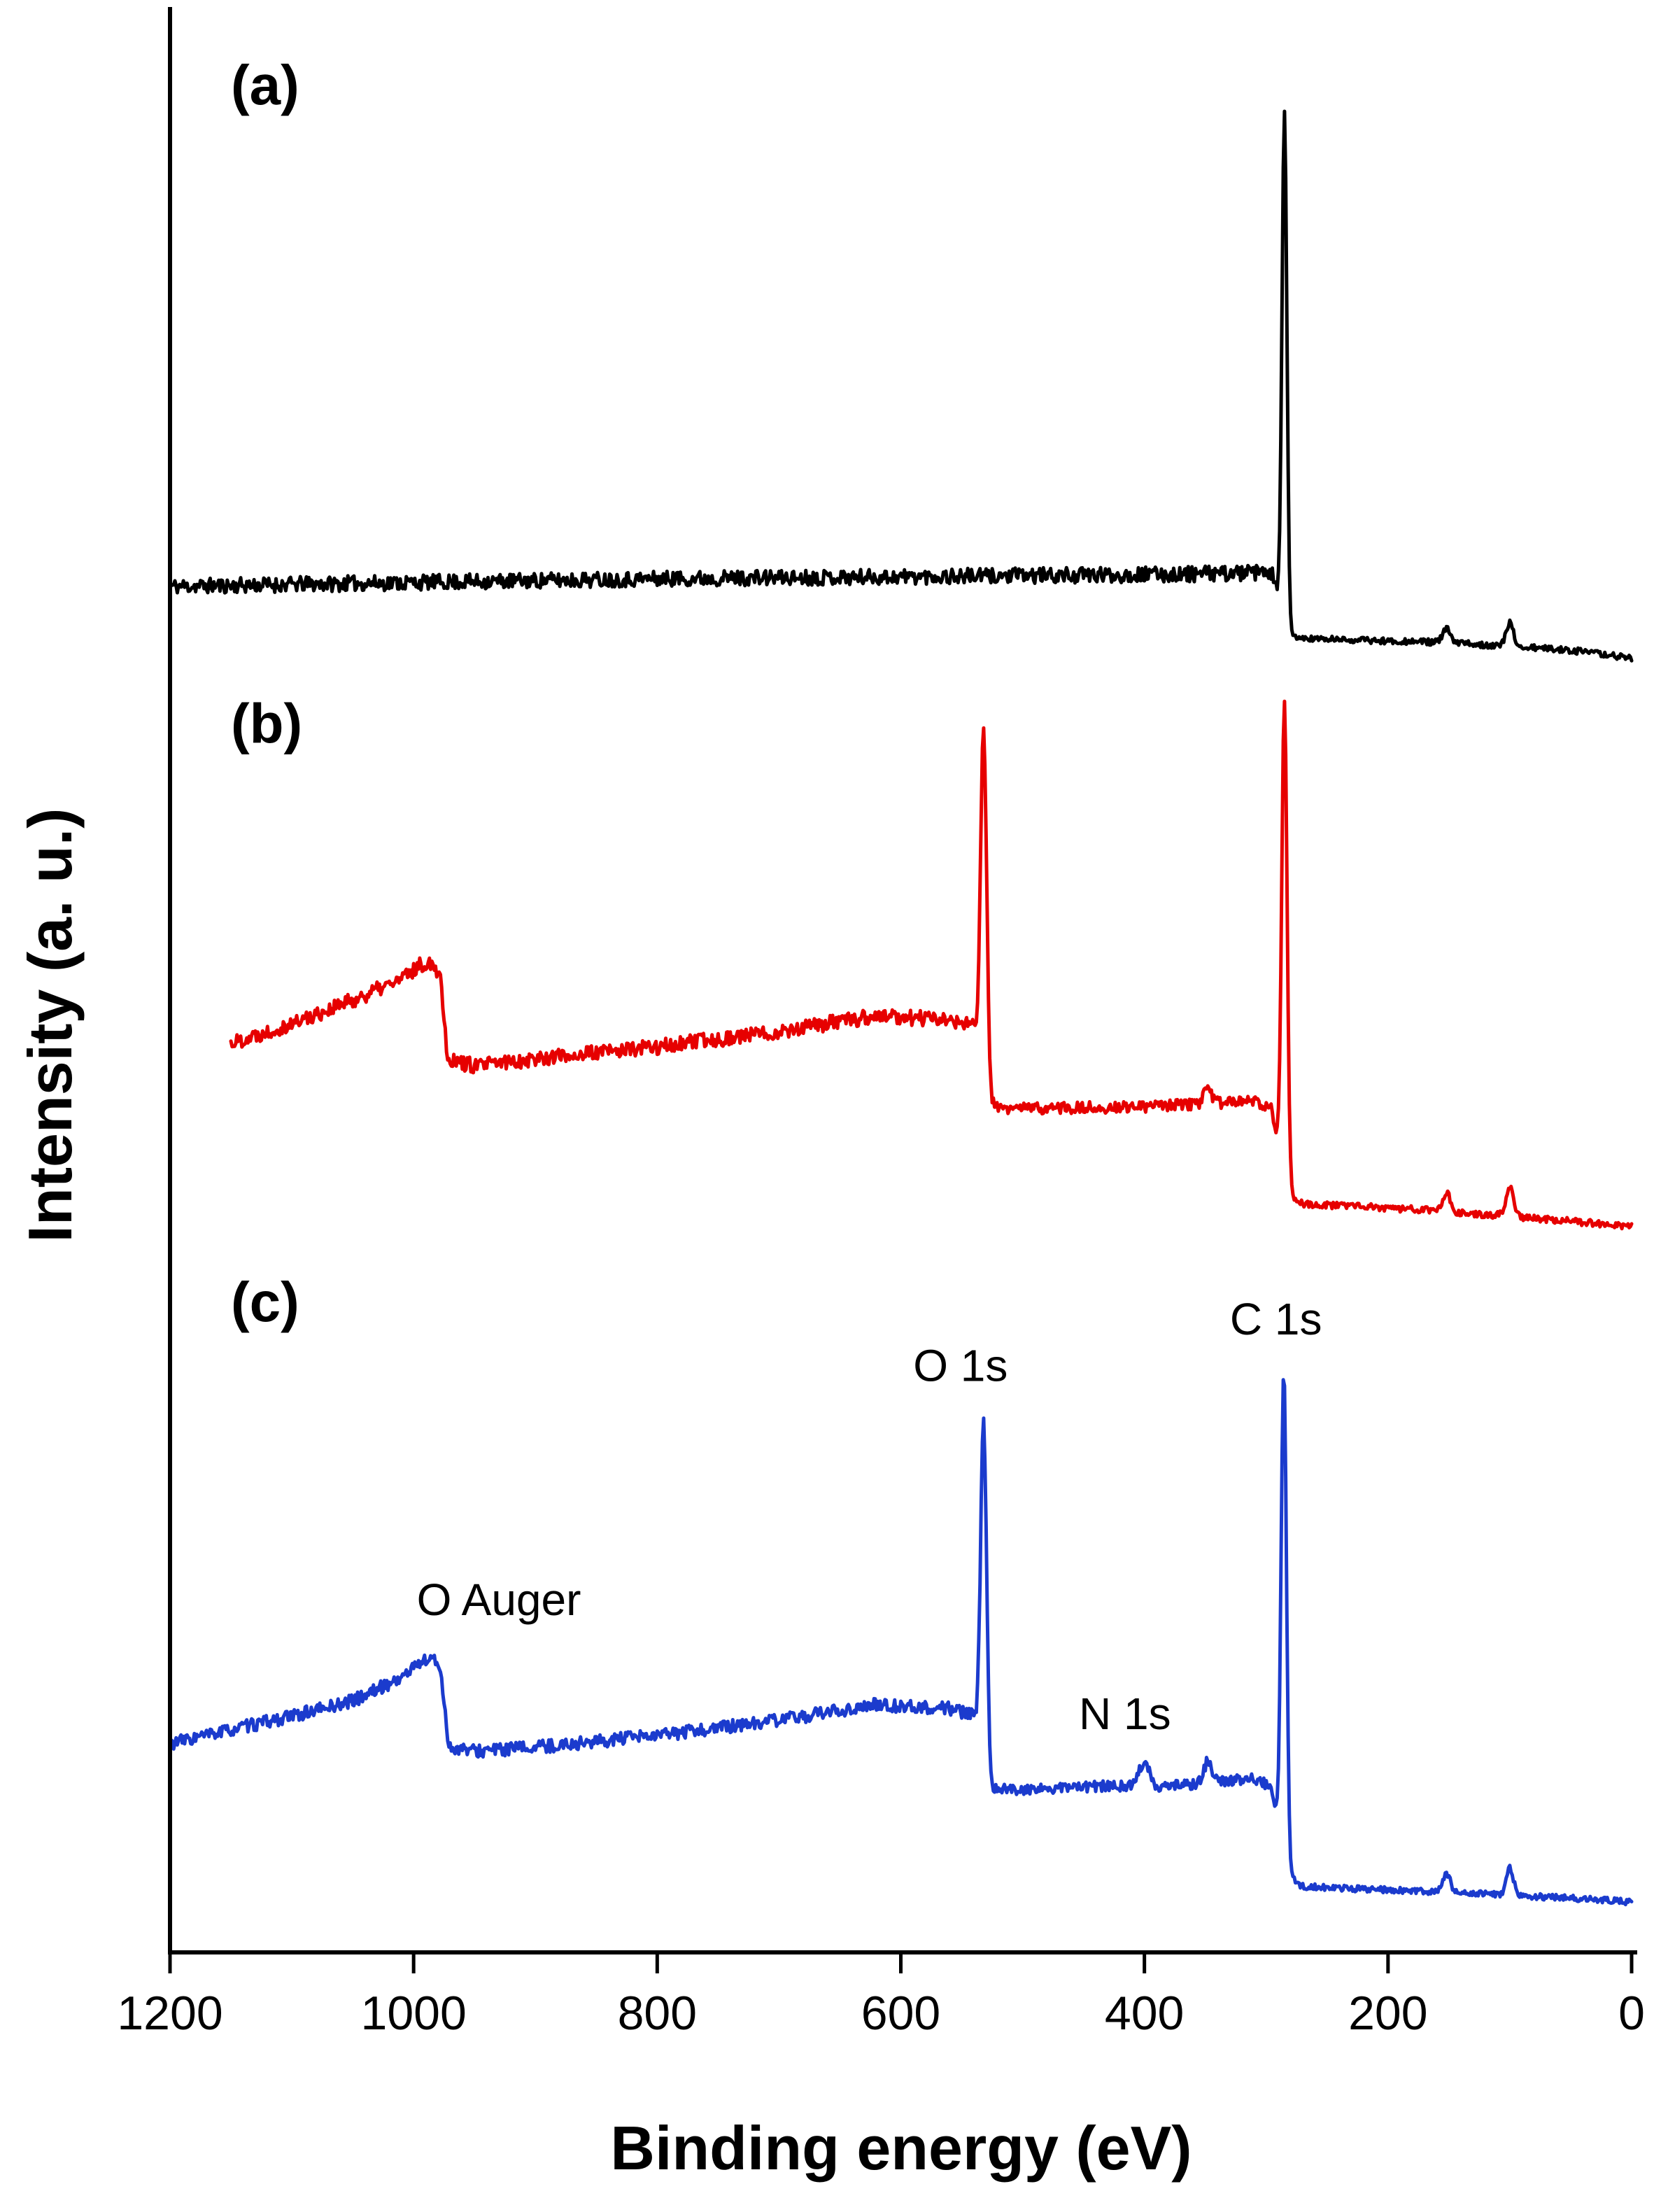 This screenshot has height=2212, width=1668. I want to click on panel-label-b: (b), so click(266, 723).